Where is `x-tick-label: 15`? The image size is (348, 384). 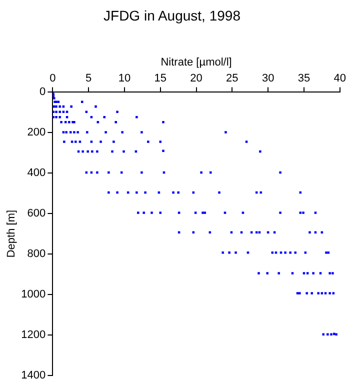 x-tick-label: 15 is located at coordinates (160, 78).